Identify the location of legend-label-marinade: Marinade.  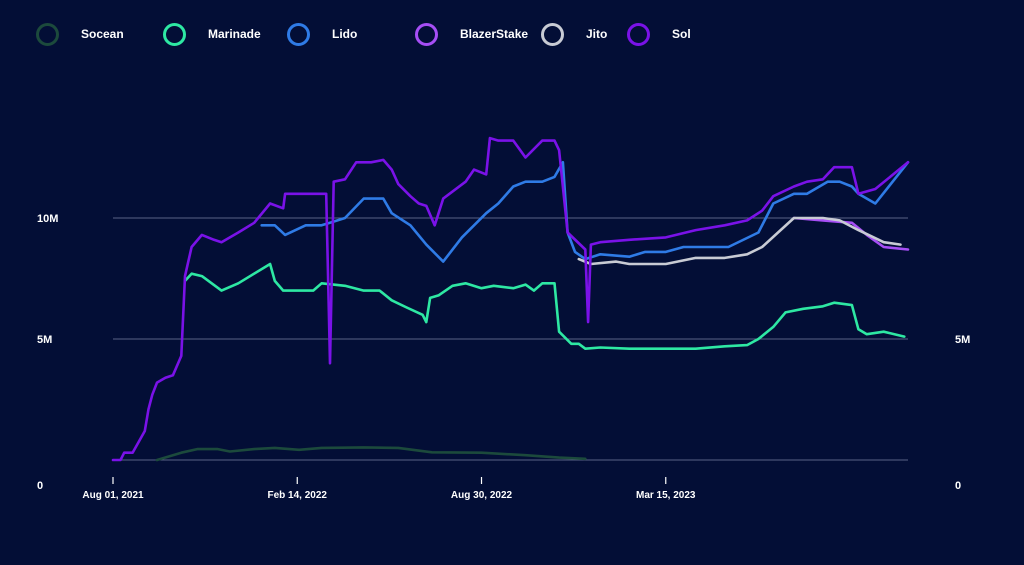
(234, 34).